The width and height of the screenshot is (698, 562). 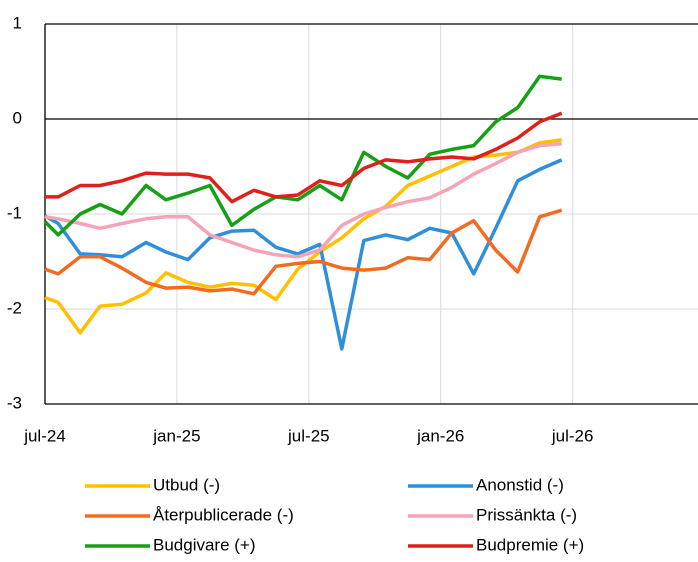 What do you see at coordinates (223, 514) in the screenshot?
I see `legend-label: Återpublicerade (-)` at bounding box center [223, 514].